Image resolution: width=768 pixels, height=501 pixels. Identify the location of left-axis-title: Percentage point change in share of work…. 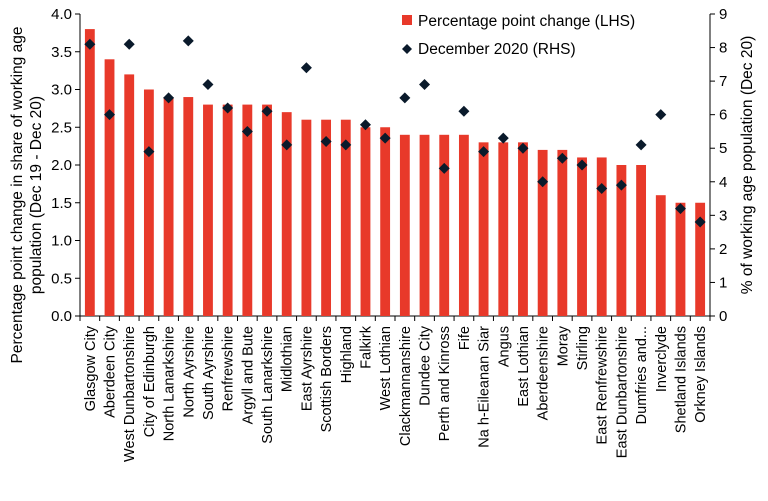
(17, 195).